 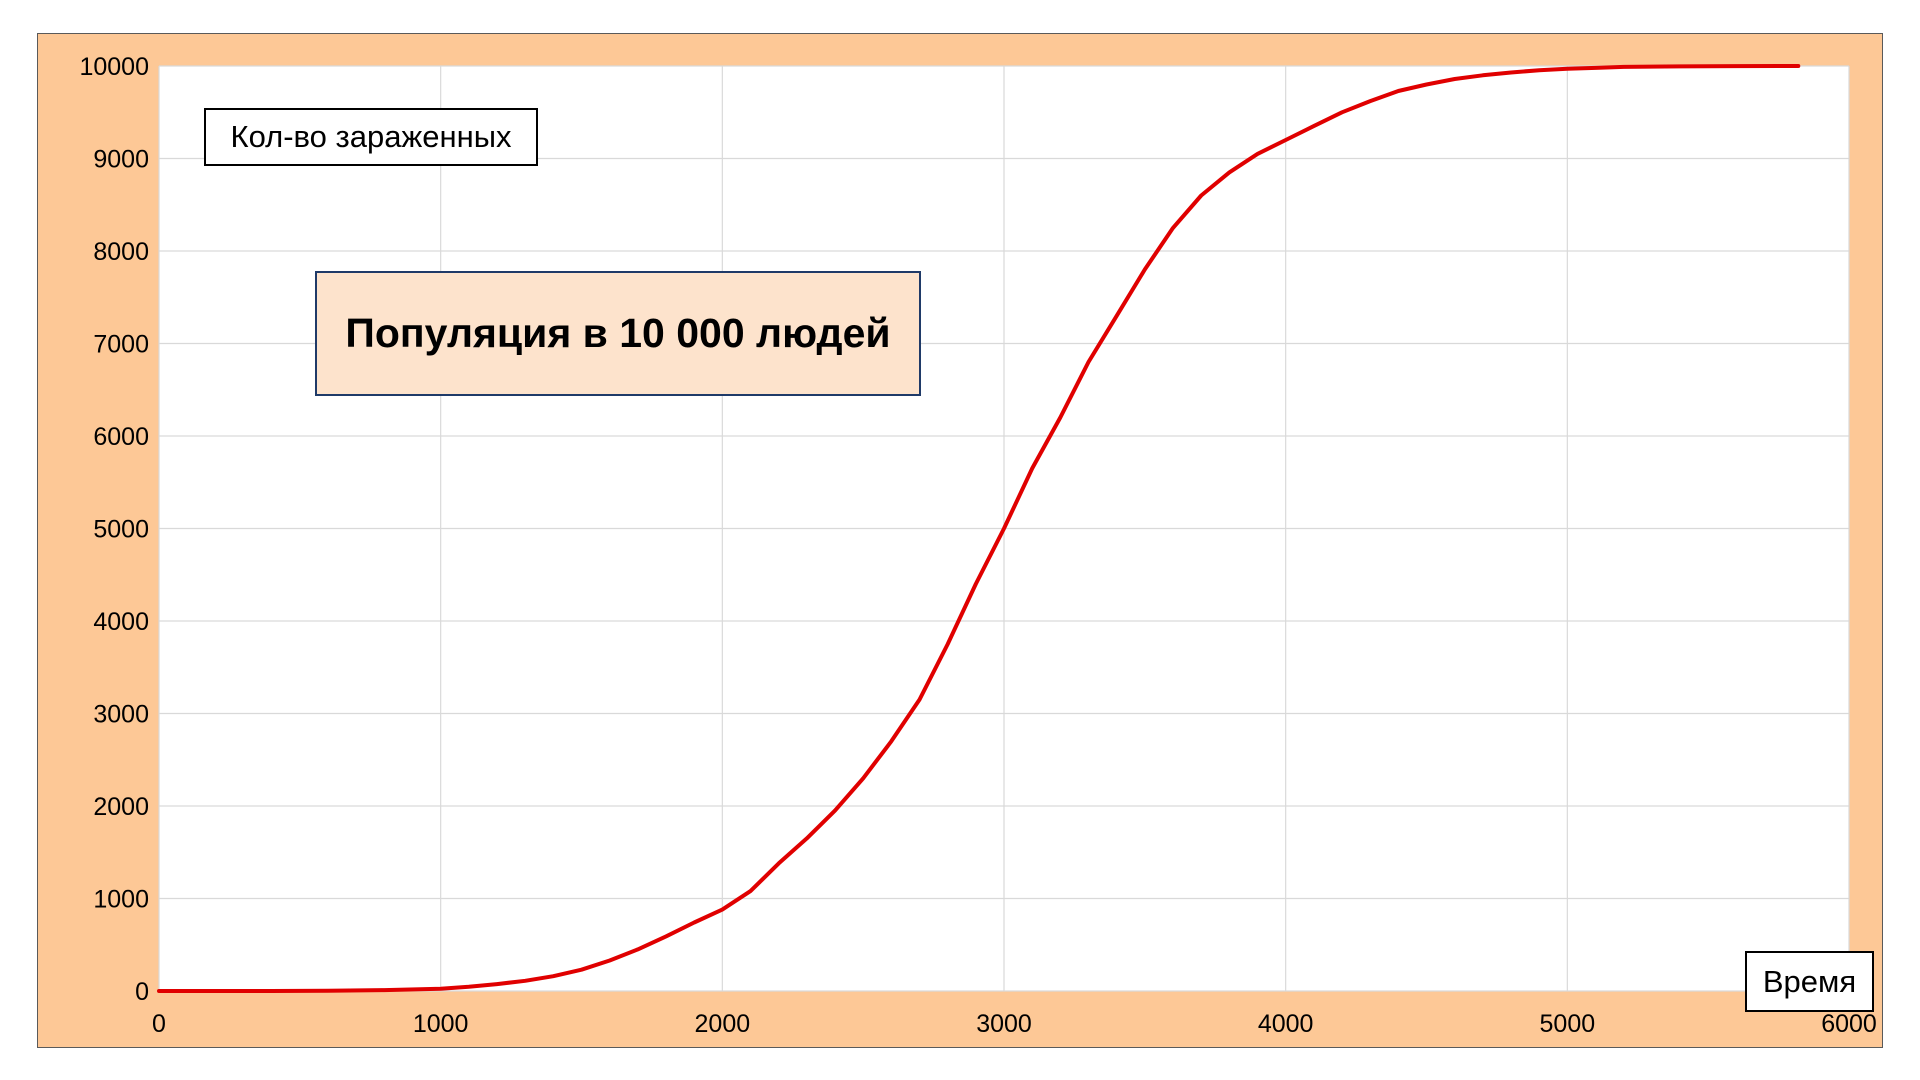 What do you see at coordinates (121, 622) in the screenshot?
I see `y-tick-label: 4000` at bounding box center [121, 622].